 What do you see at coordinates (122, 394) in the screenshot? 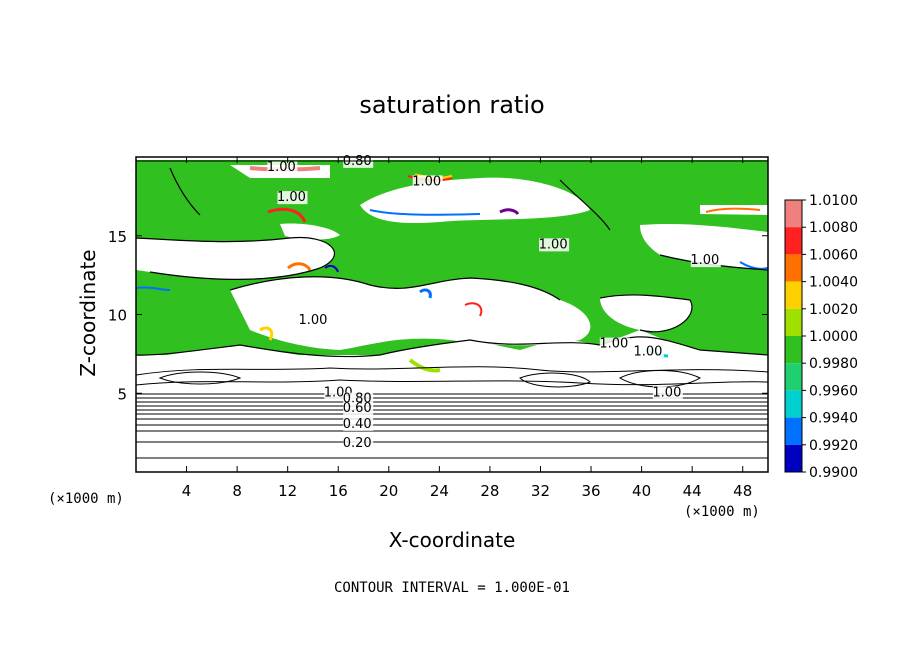
I see `y-tick-label: 5` at bounding box center [122, 394].